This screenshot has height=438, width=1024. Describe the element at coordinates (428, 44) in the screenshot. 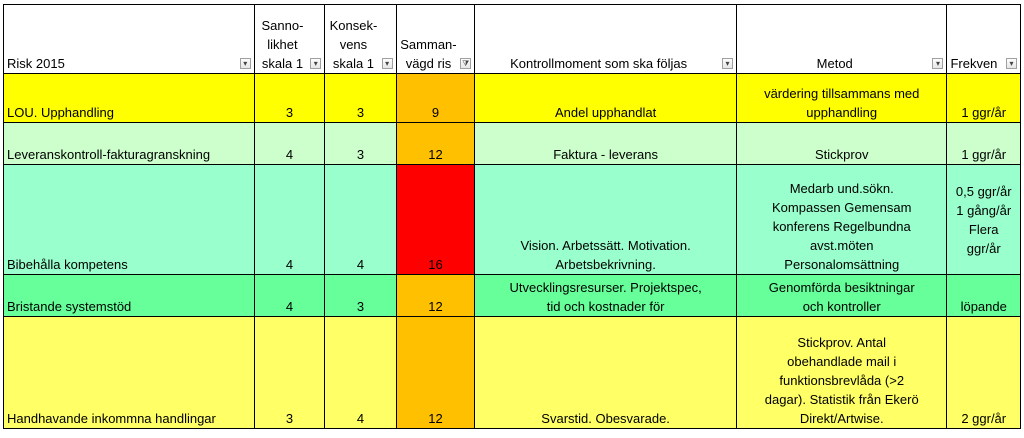

I see `header-sammanvagd-line-1: Samman-` at that location.